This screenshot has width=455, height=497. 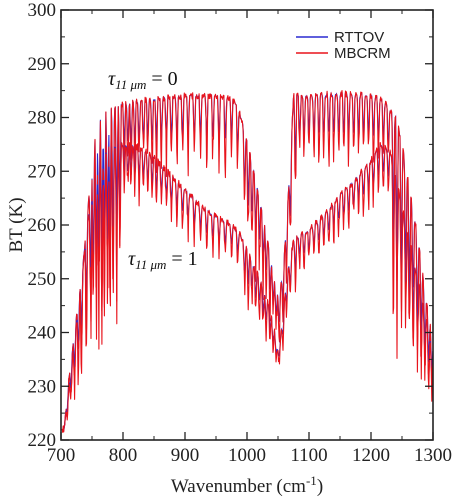 I want to click on x-tick-label: 1000, so click(x=247, y=455).